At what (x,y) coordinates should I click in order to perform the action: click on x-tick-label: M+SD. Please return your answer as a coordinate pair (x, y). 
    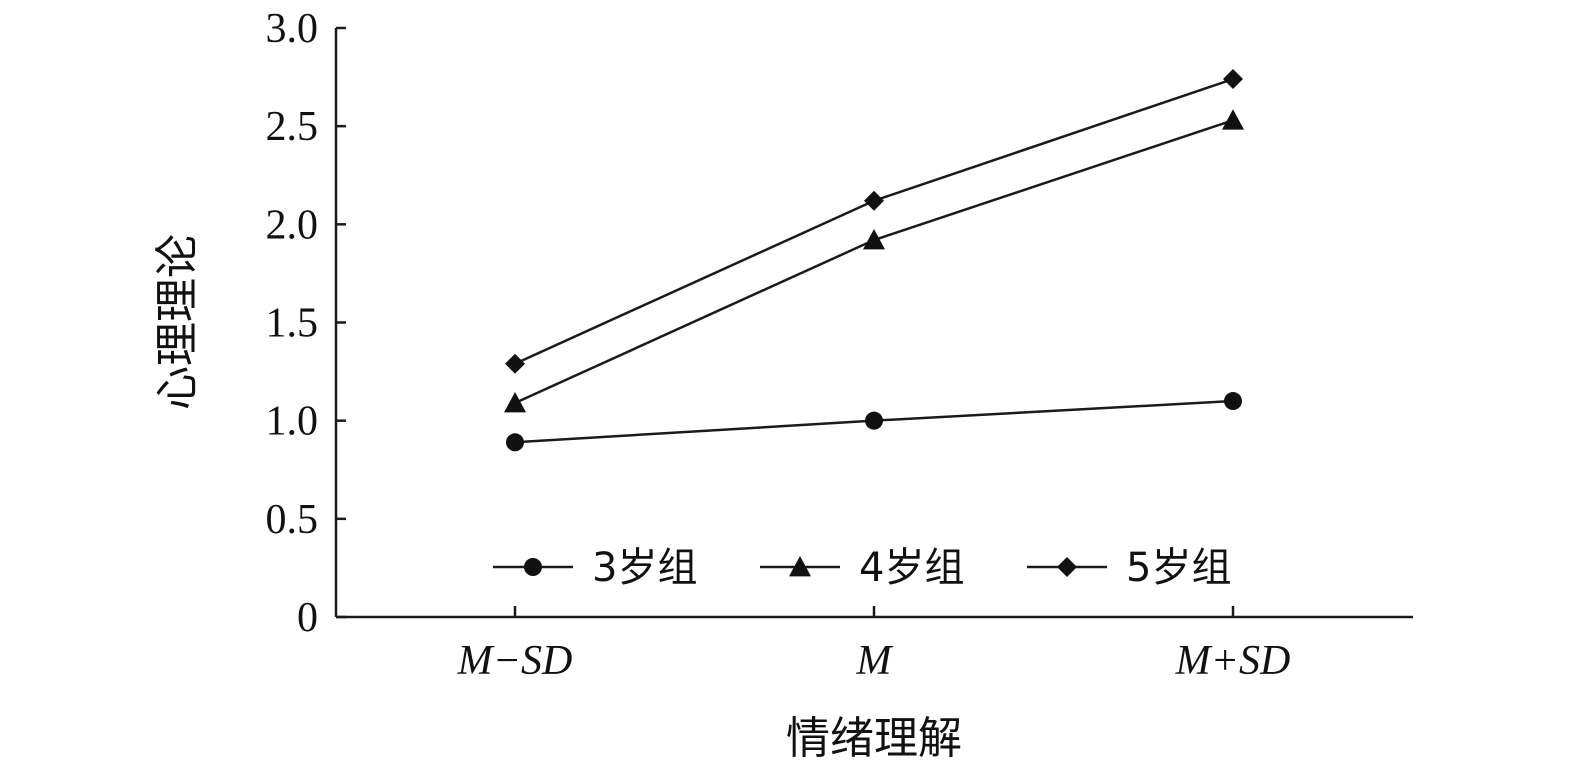
    Looking at the image, I should click on (1233, 661).